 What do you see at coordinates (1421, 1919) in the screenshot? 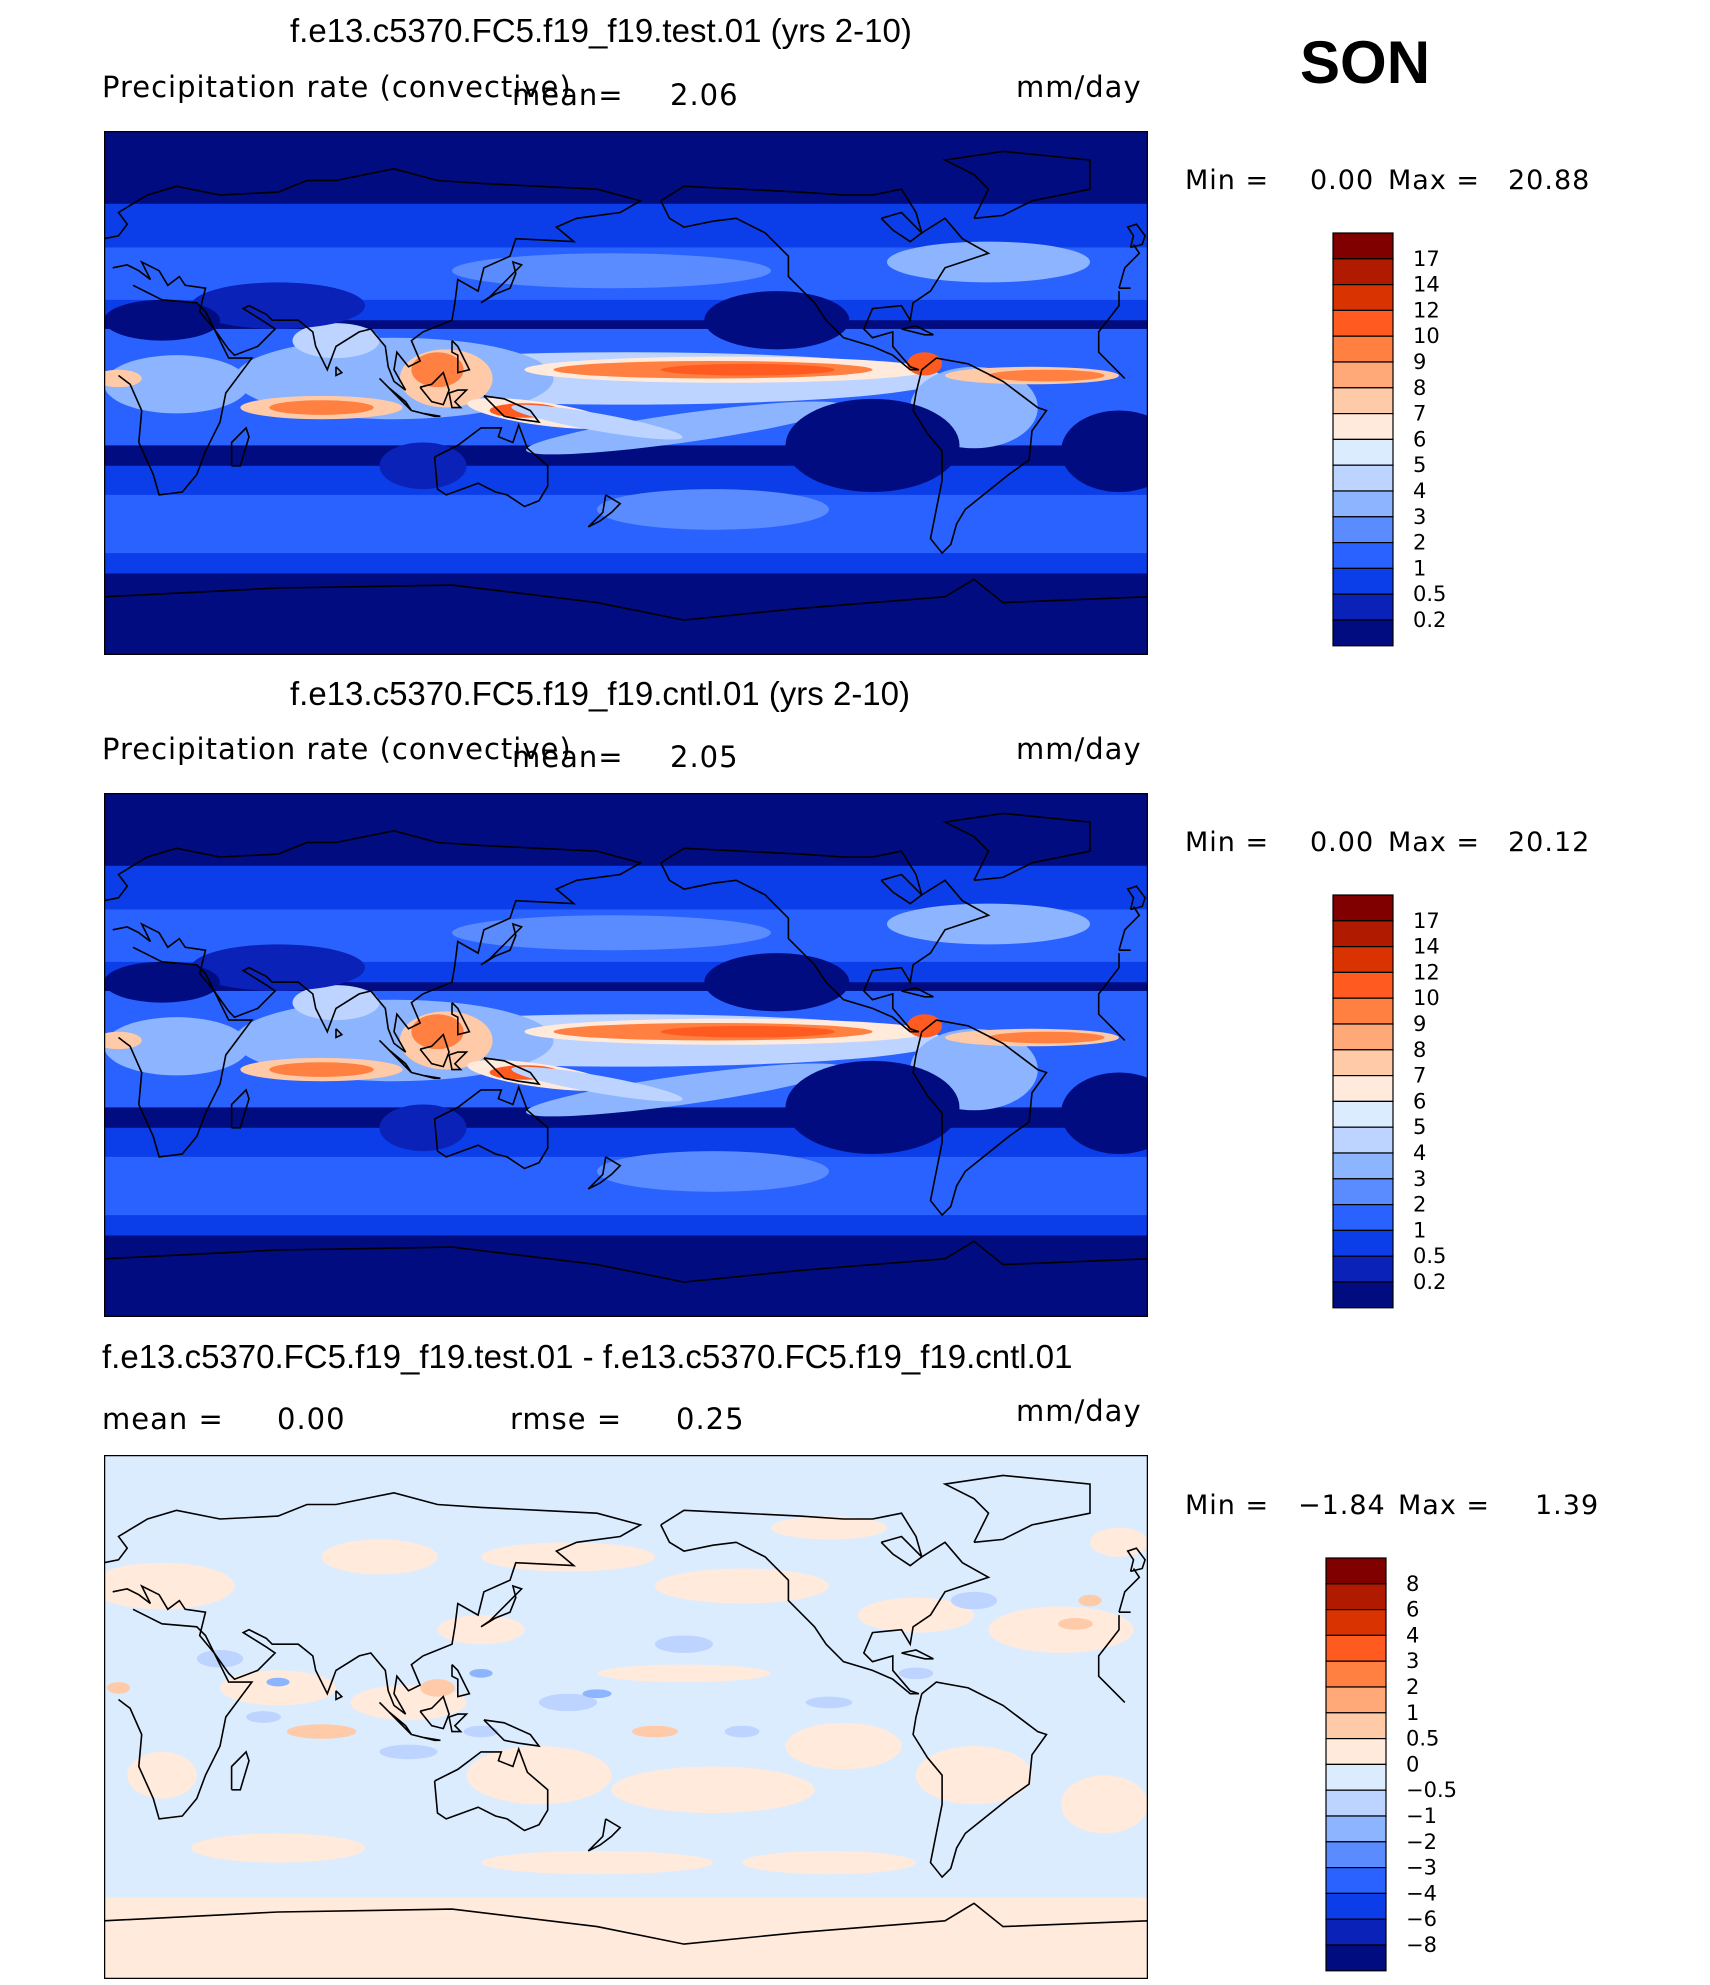
I see `colorbar-tick-label: −6` at bounding box center [1421, 1919].